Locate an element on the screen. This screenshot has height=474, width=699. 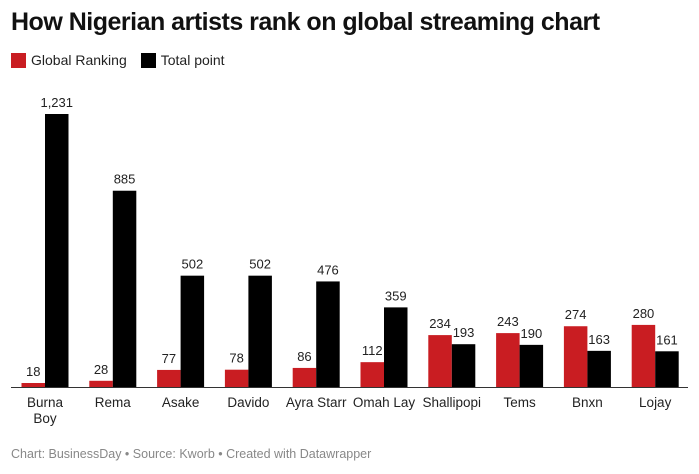
legend: Global Ranking Total point is located at coordinates (118, 60).